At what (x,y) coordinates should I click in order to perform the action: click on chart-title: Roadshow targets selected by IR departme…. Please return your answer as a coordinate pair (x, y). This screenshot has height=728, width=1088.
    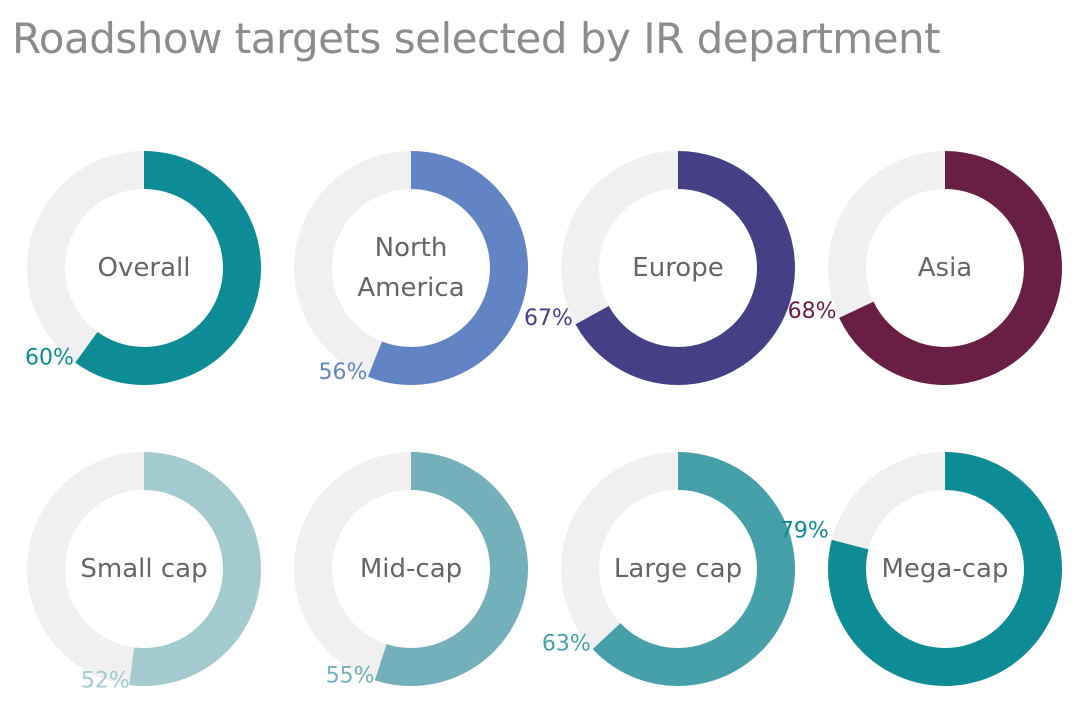
    Looking at the image, I should click on (476, 38).